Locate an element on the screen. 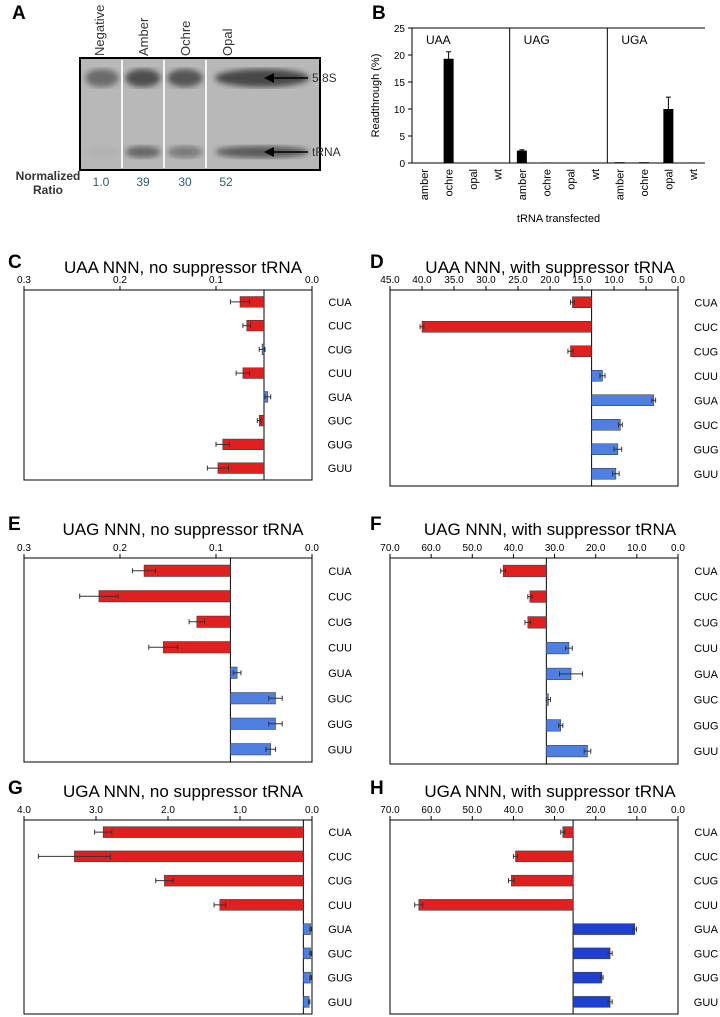 This screenshot has height=1017, width=720. x-tick-label: 0.1 is located at coordinates (216, 548).